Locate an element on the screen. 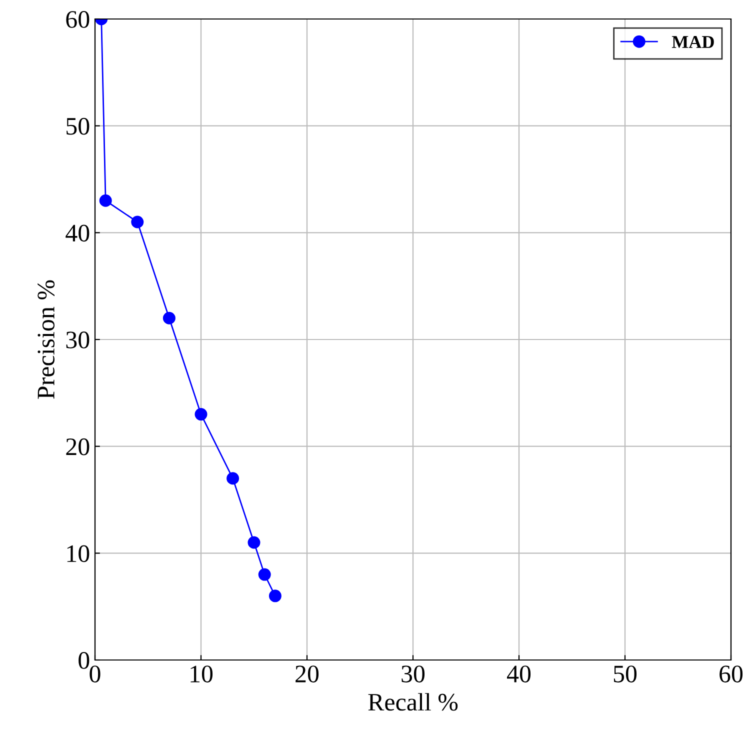  x-tick-label: 60 is located at coordinates (731, 674).